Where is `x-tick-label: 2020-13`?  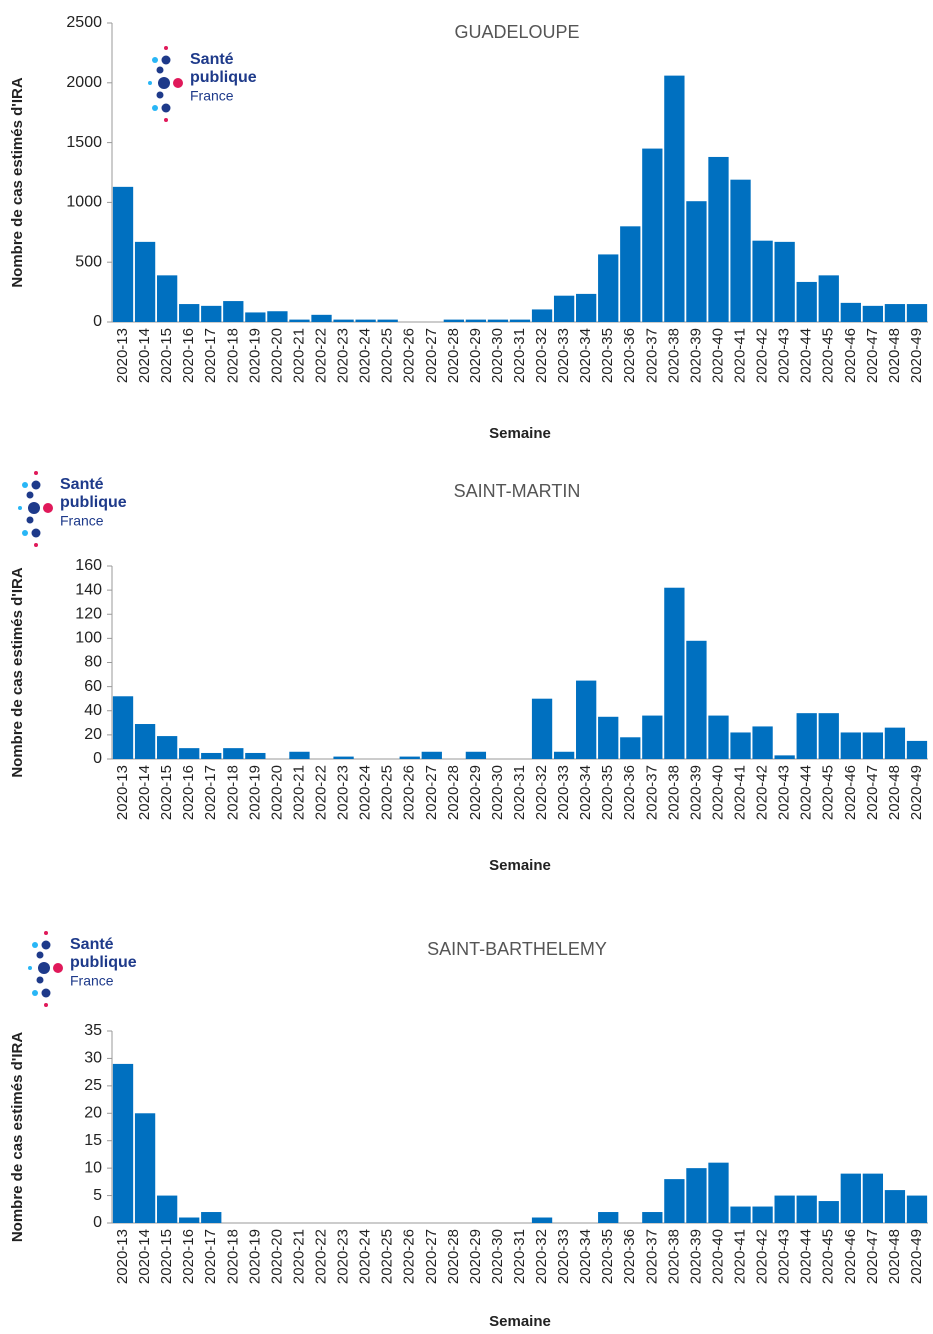
x-tick-label: 2020-13 is located at coordinates (122, 792).